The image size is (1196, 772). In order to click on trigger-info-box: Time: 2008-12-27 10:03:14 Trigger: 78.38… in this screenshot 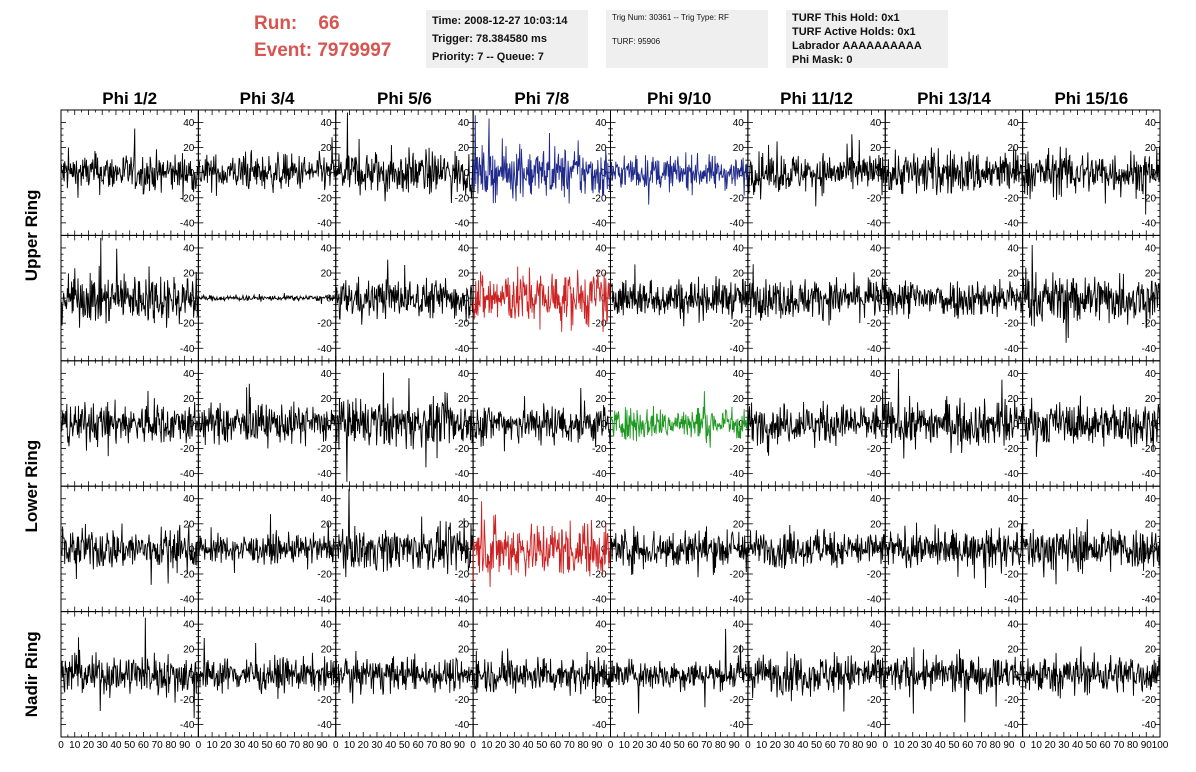, I will do `click(507, 39)`.